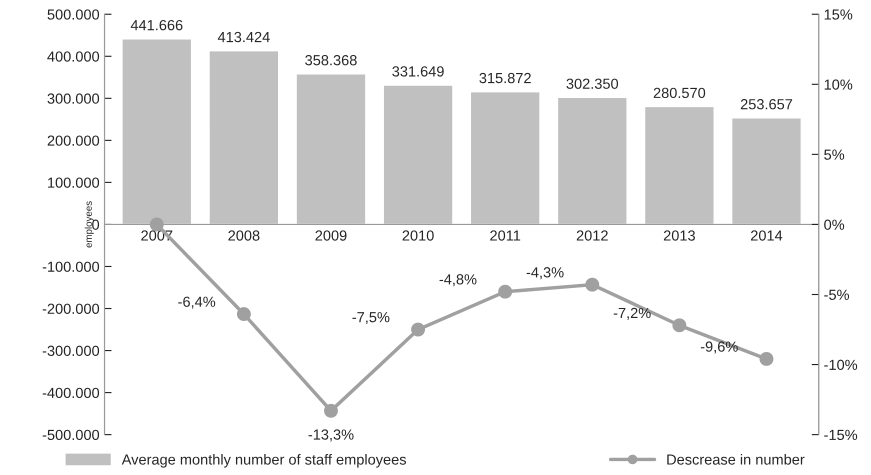 Image resolution: width=871 pixels, height=475 pixels. I want to click on x-tick-label: 2011, so click(505, 235).